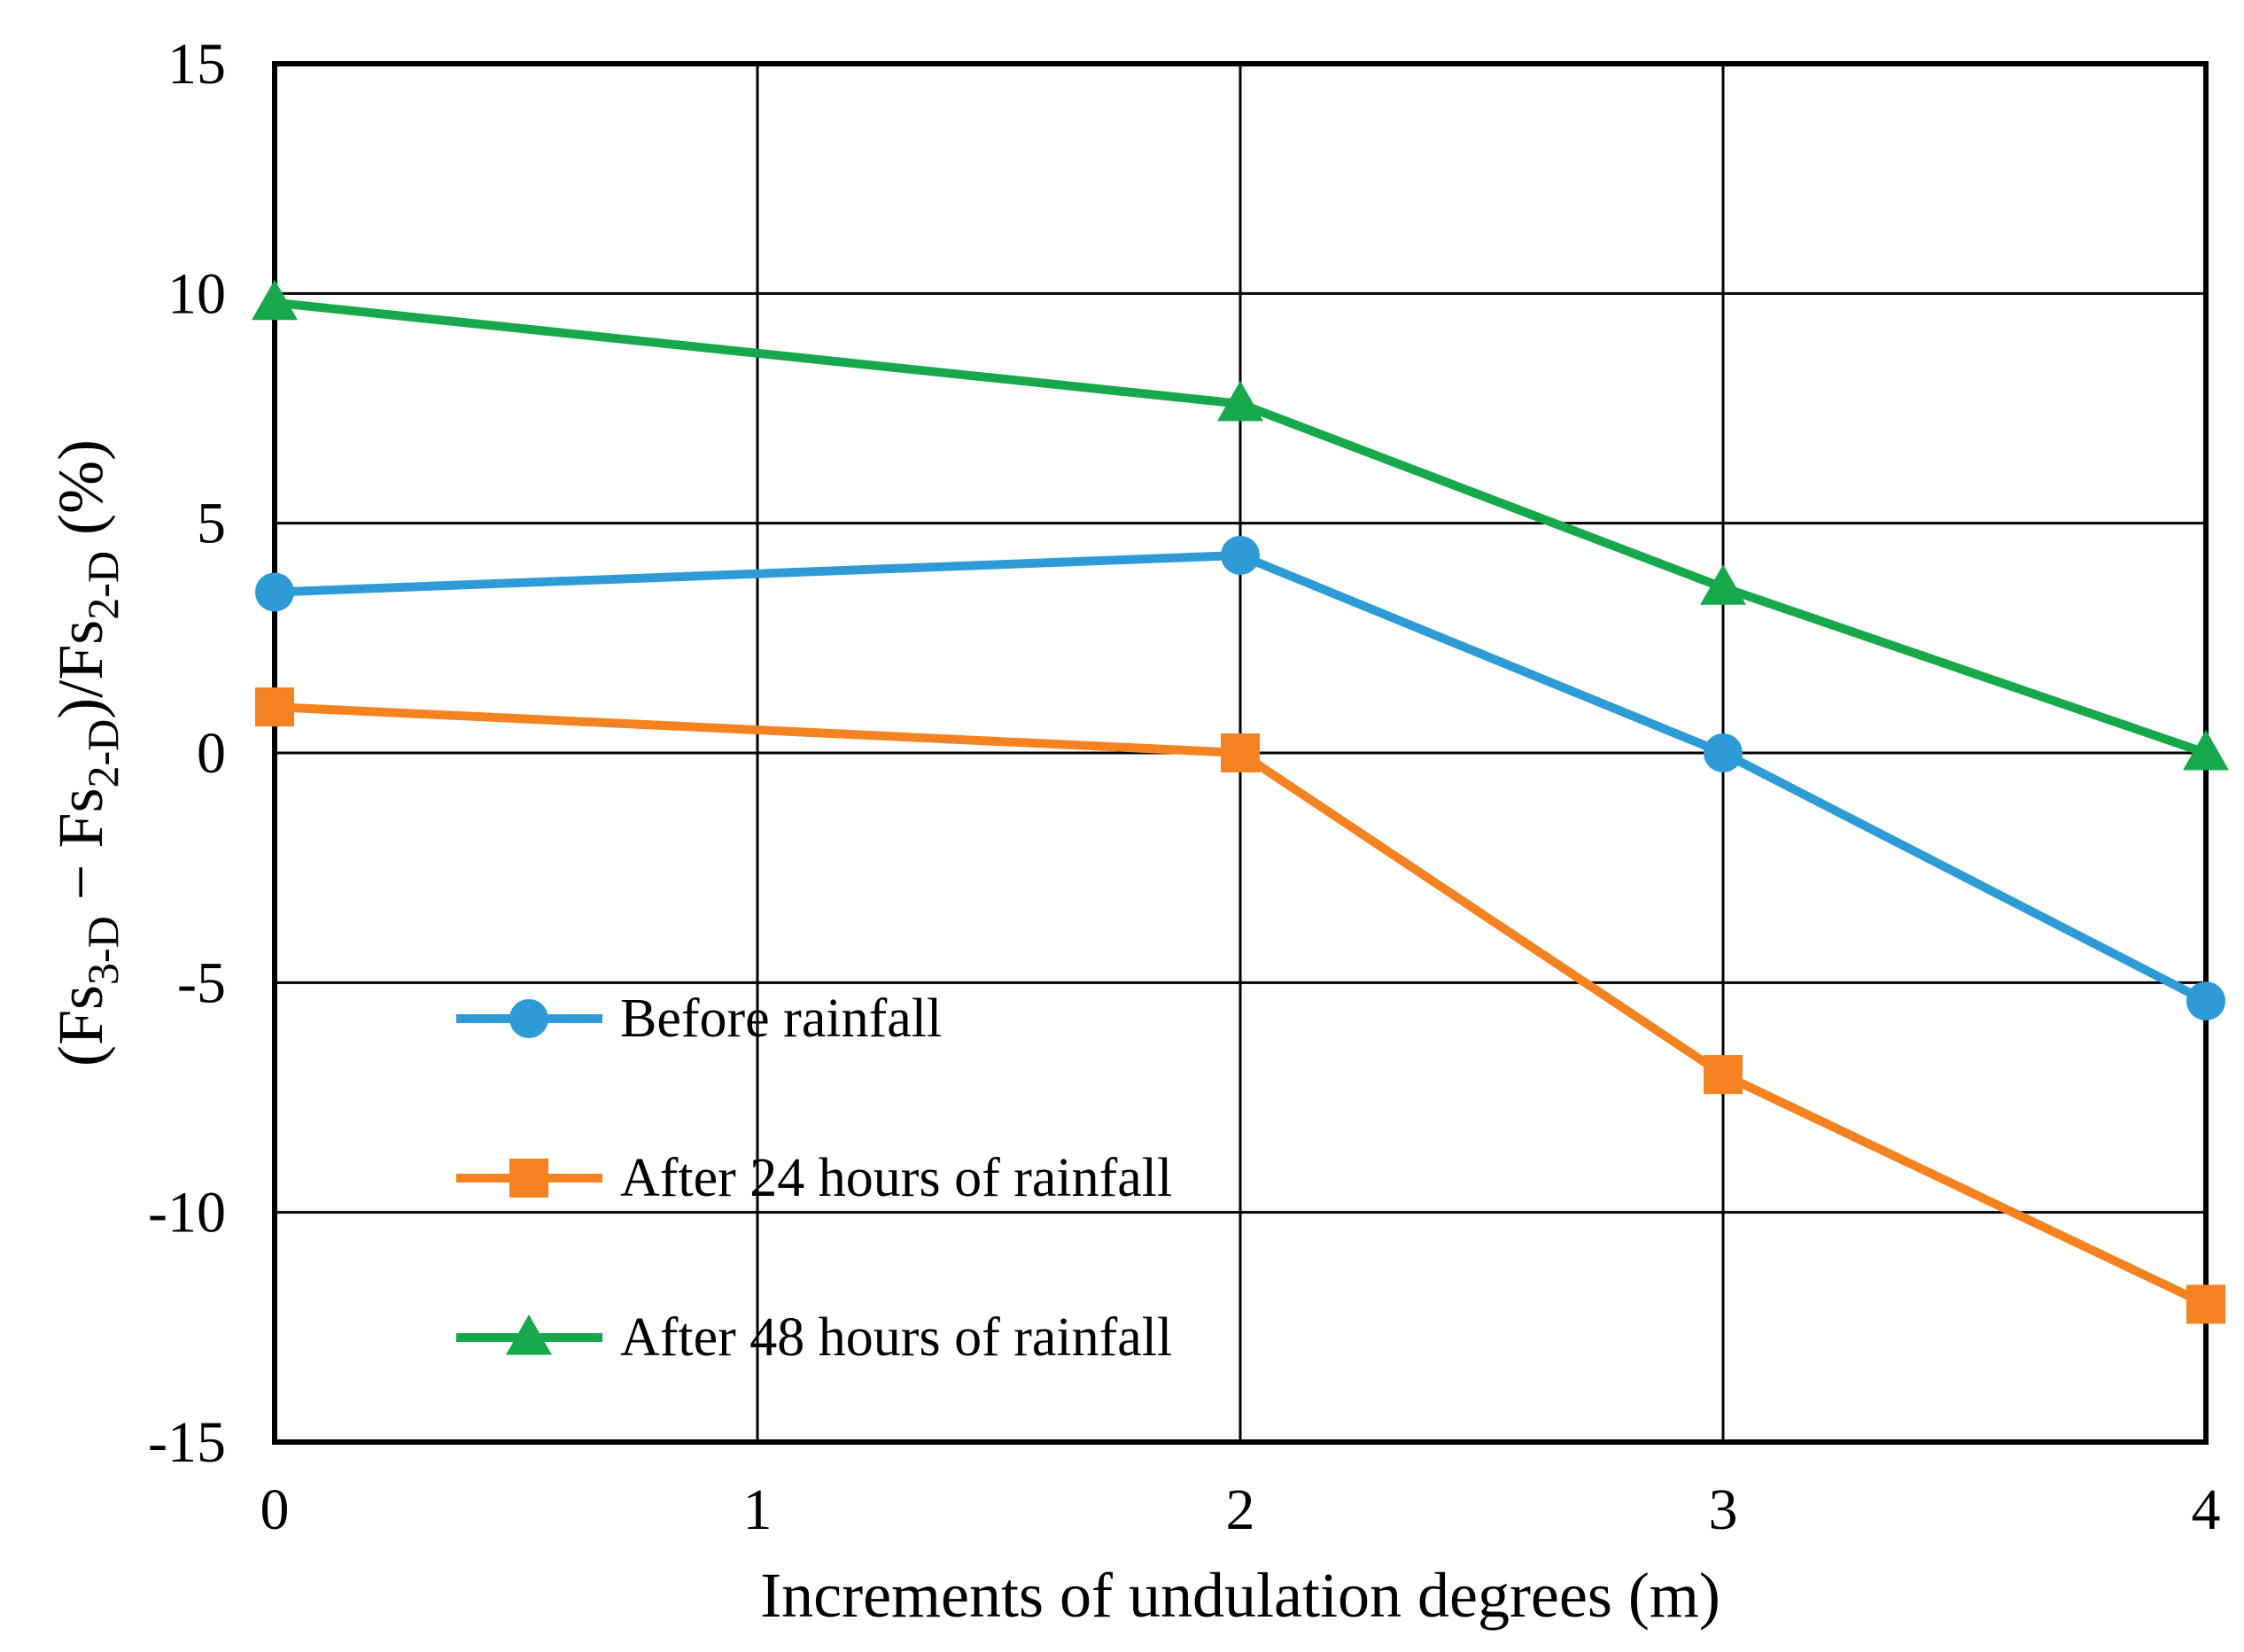 This screenshot has width=2244, height=1652. Describe the element at coordinates (187, 1213) in the screenshot. I see `y-tick-label: -10` at that location.